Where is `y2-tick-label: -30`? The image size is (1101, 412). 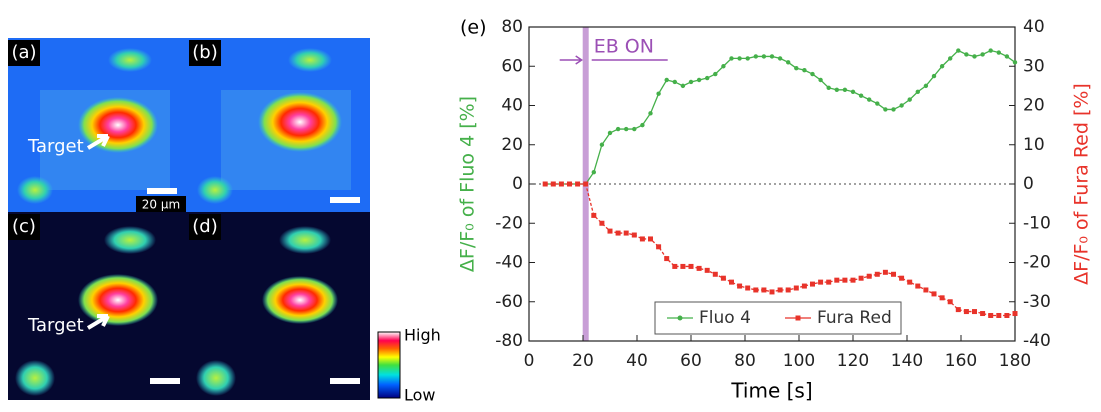
y2-tick-label: -30 is located at coordinates (1037, 302).